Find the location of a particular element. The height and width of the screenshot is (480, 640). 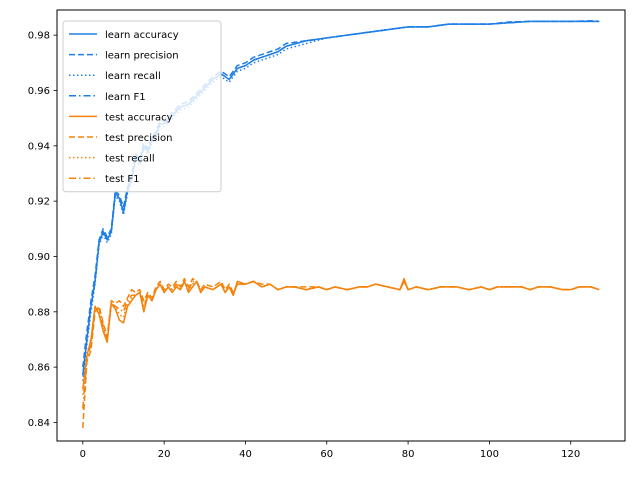

x-tick-label: 60 is located at coordinates (326, 454).